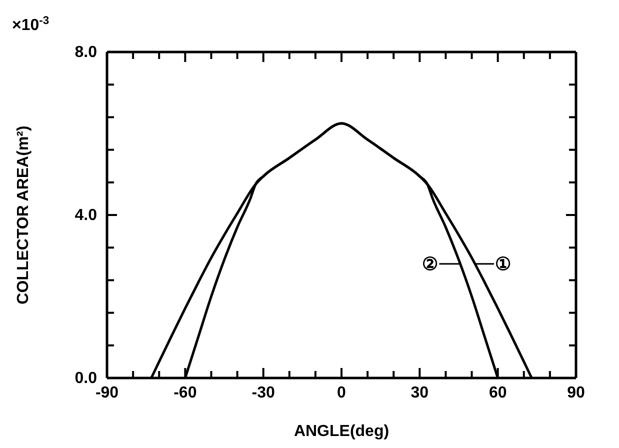 This screenshot has height=448, width=619. Describe the element at coordinates (341, 393) in the screenshot. I see `x-tick-label: 0` at that location.